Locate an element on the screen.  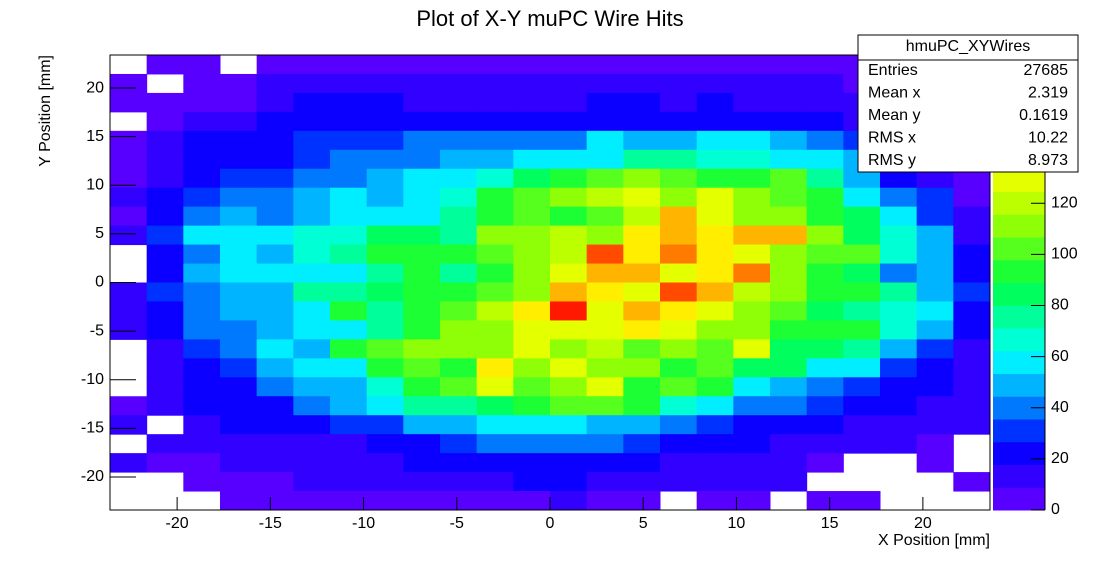
y-tick-label: -5 is located at coordinates (97, 330).